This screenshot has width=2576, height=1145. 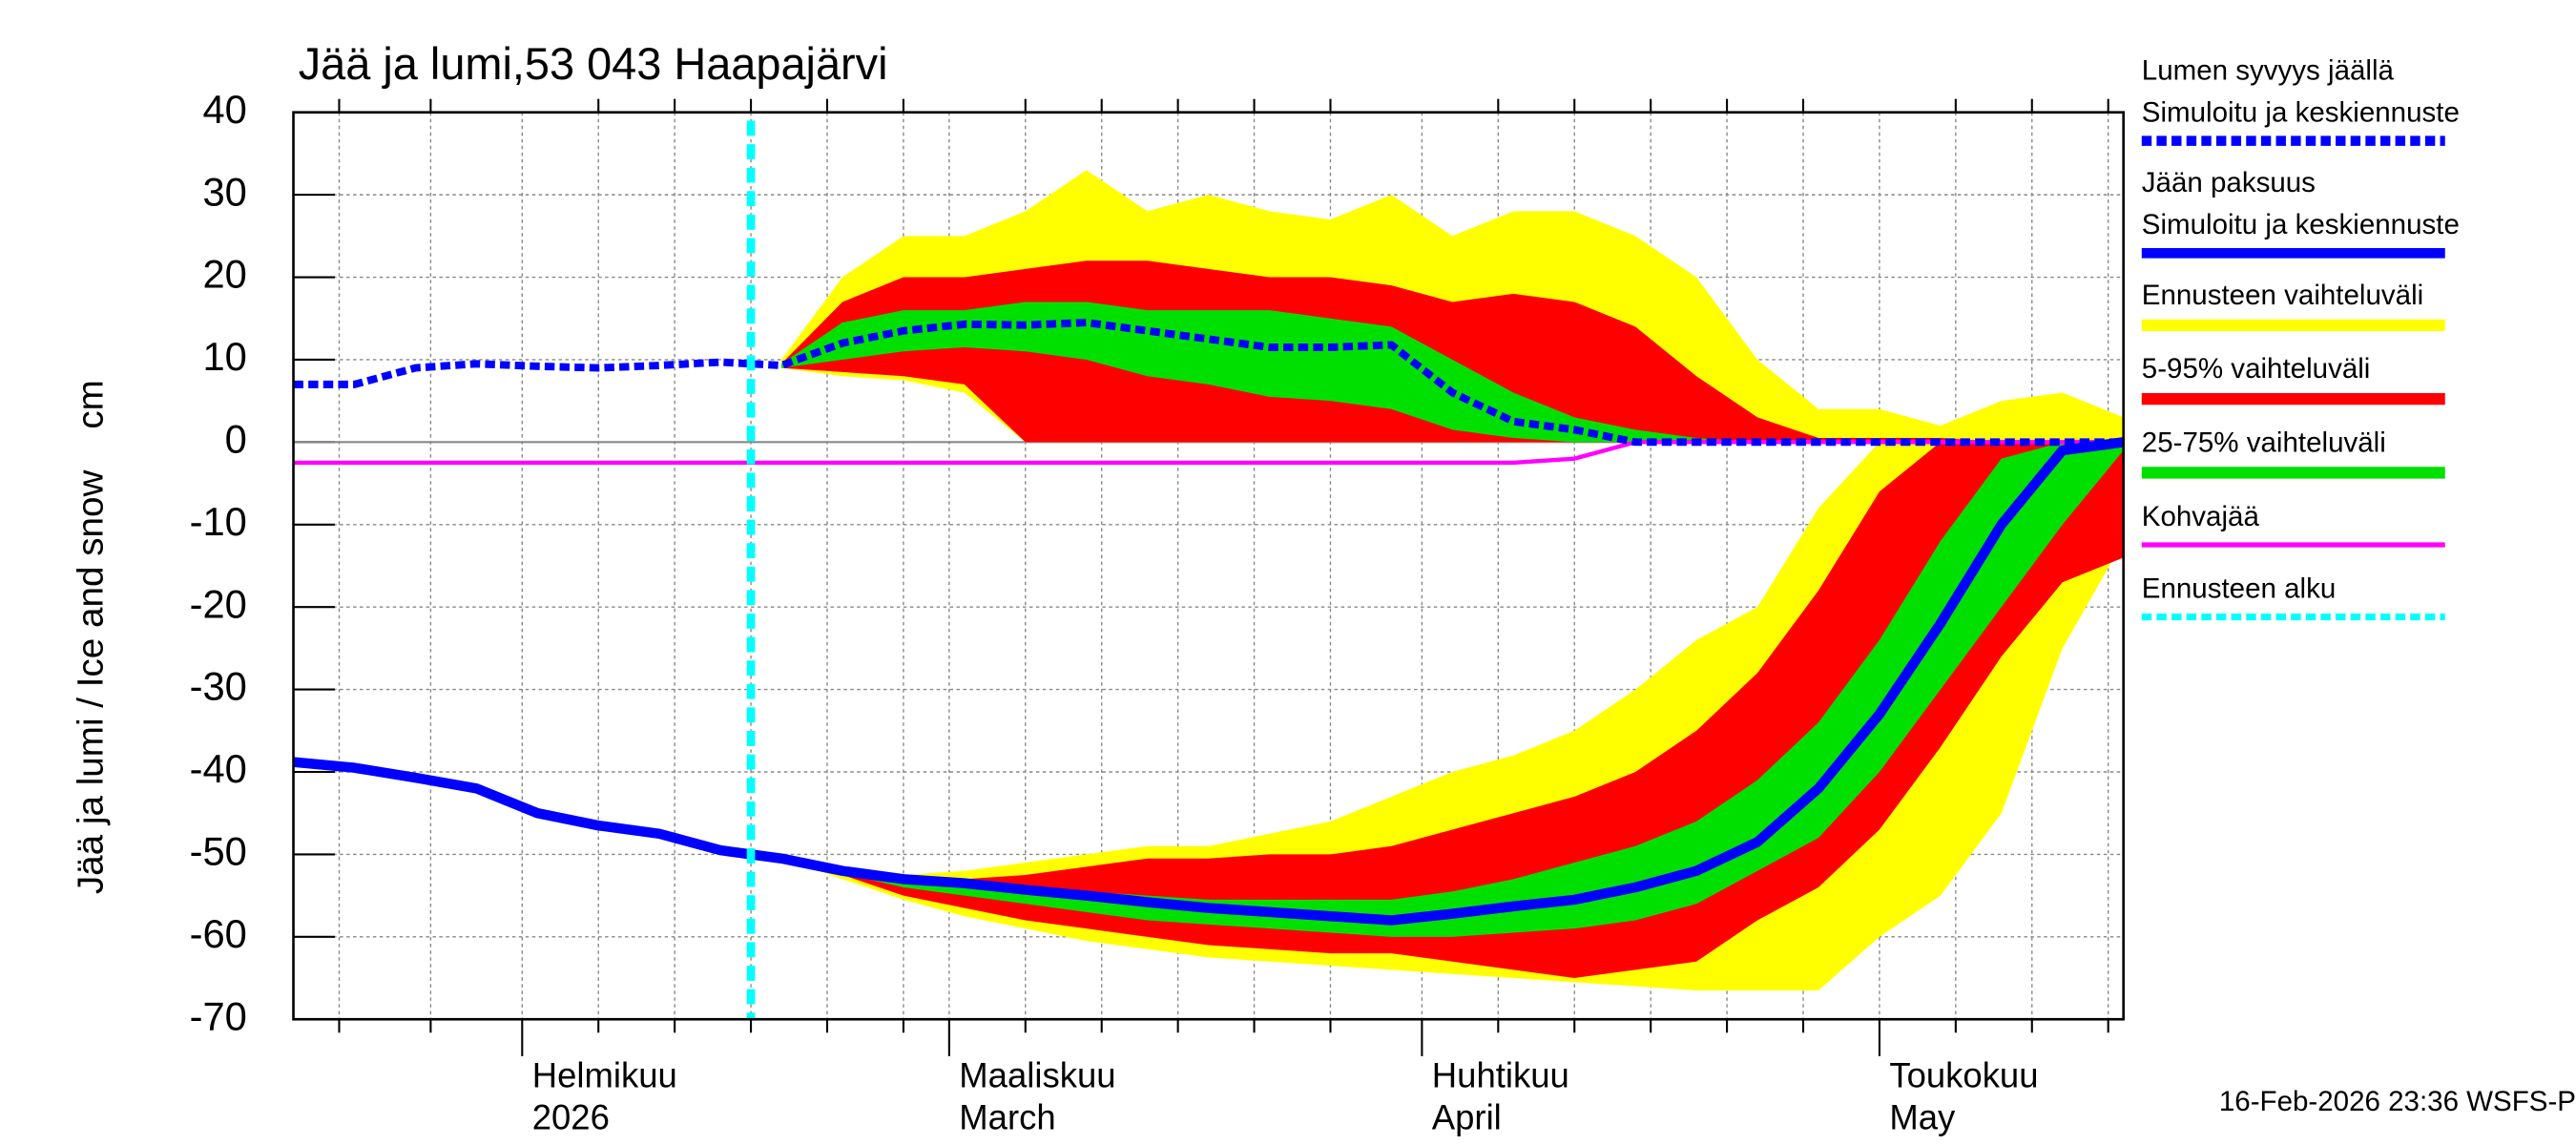 I want to click on legend-label: Kohvajää, so click(x=2201, y=516).